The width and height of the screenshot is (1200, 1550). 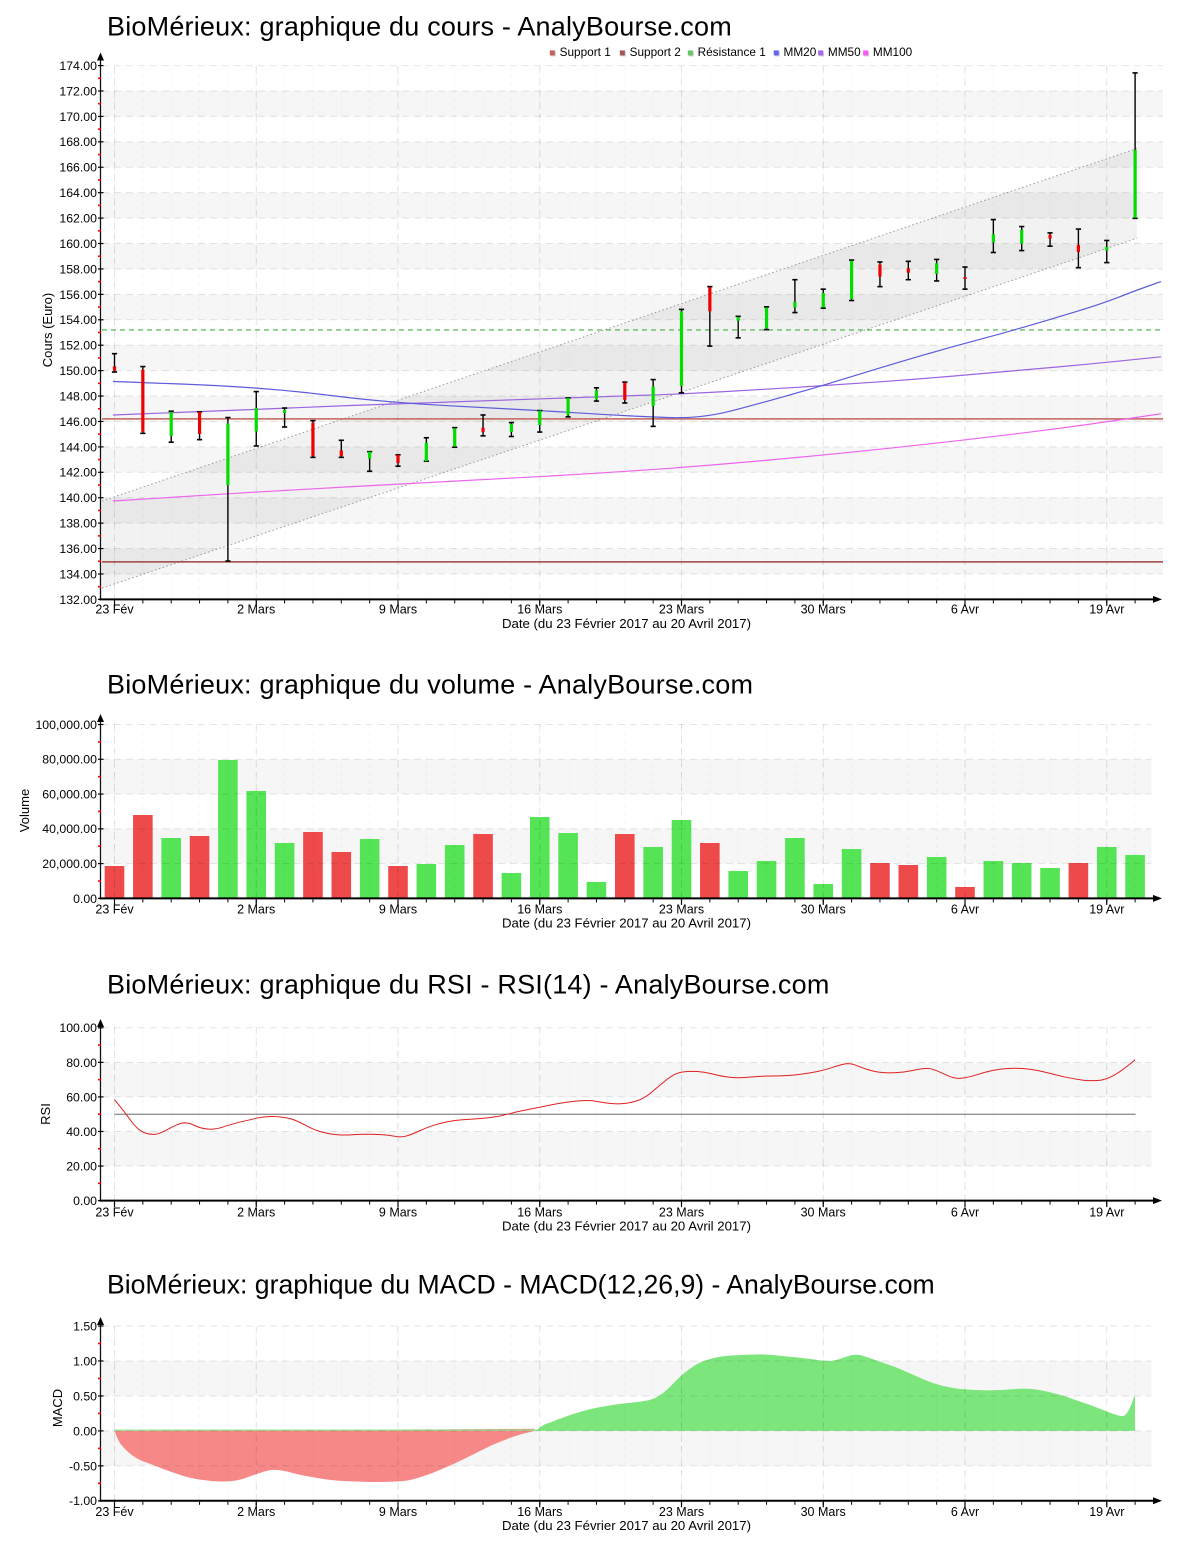 I want to click on svg-text: 148.00, so click(x=78, y=396).